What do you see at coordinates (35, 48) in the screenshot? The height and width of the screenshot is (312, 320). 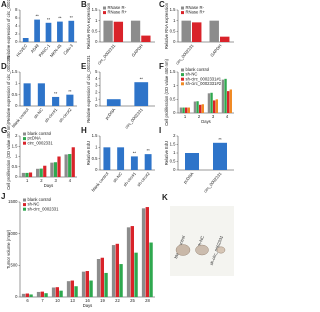 I see `x-tick-label: A549` at bounding box center [35, 48].